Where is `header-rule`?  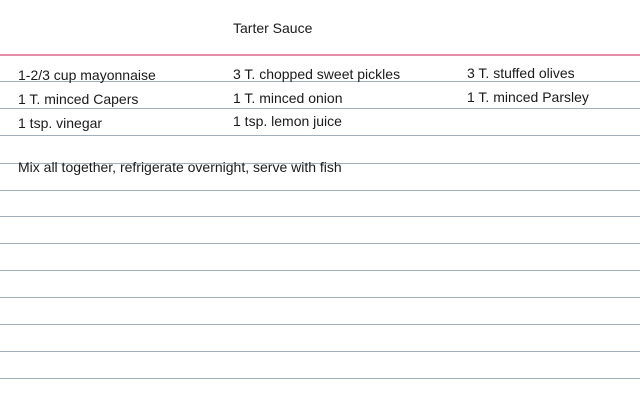
header-rule is located at coordinates (320, 55).